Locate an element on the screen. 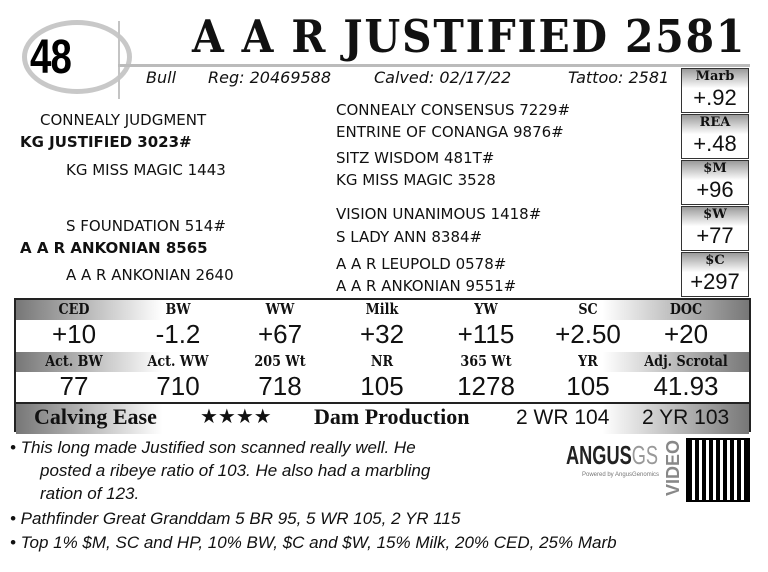  epd-box-m: $M +96 is located at coordinates (715, 182).